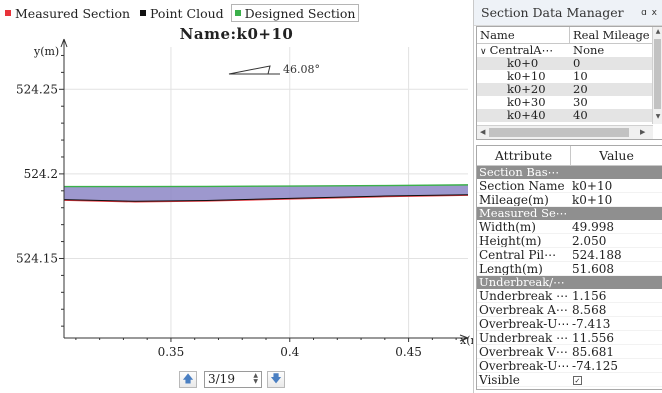 This screenshot has width=662, height=393. I want to click on overbreak-area, so click(266, 193).